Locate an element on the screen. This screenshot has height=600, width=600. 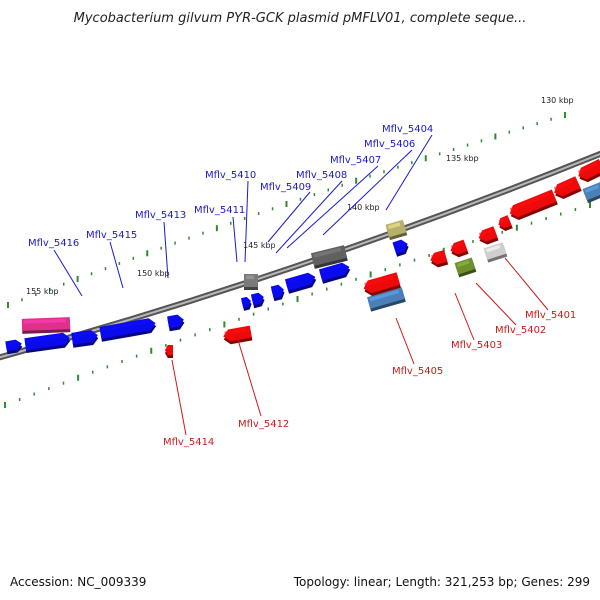
gene-label: Mflv_5407 is located at coordinates (355, 160).